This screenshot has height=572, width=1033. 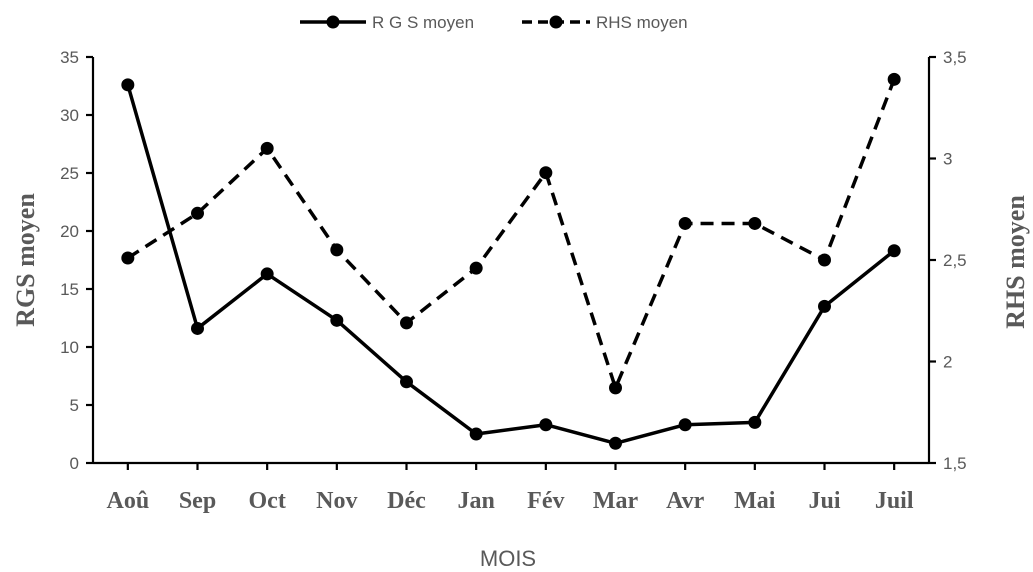 I want to click on x-tick-label: Oct, so click(x=267, y=501).